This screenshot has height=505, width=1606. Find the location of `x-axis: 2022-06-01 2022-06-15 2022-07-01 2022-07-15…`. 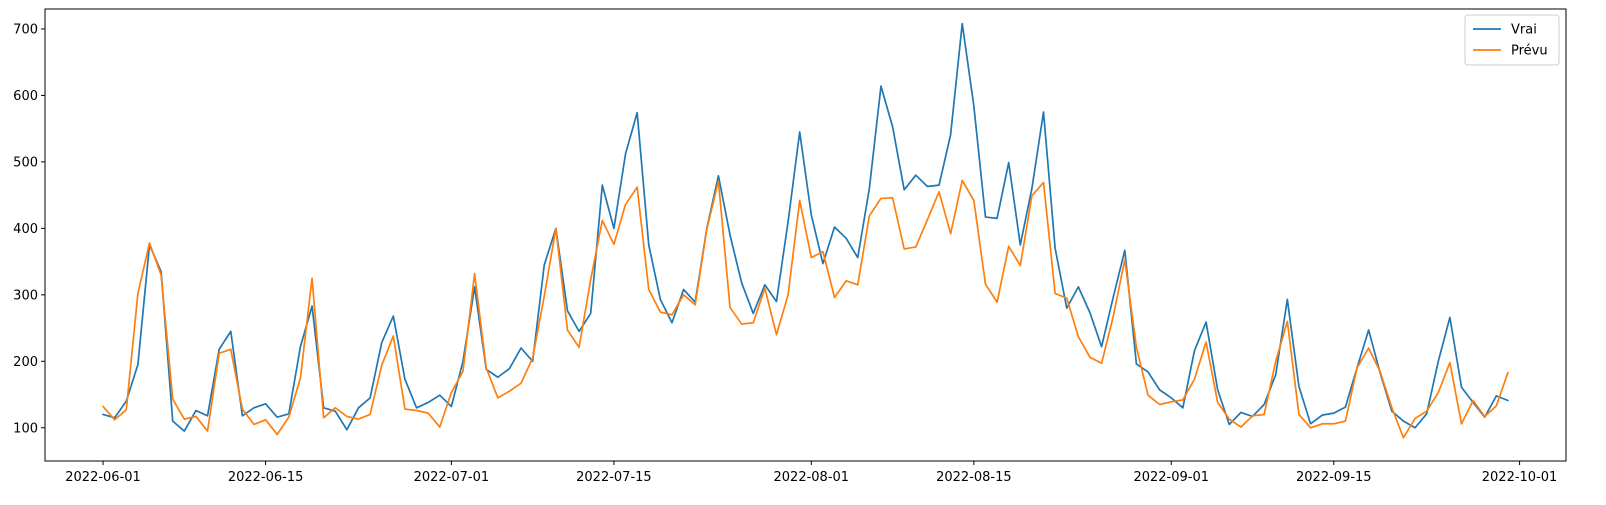

x-axis: 2022-06-01 2022-06-15 2022-07-01 2022-07-15… is located at coordinates (811, 473).